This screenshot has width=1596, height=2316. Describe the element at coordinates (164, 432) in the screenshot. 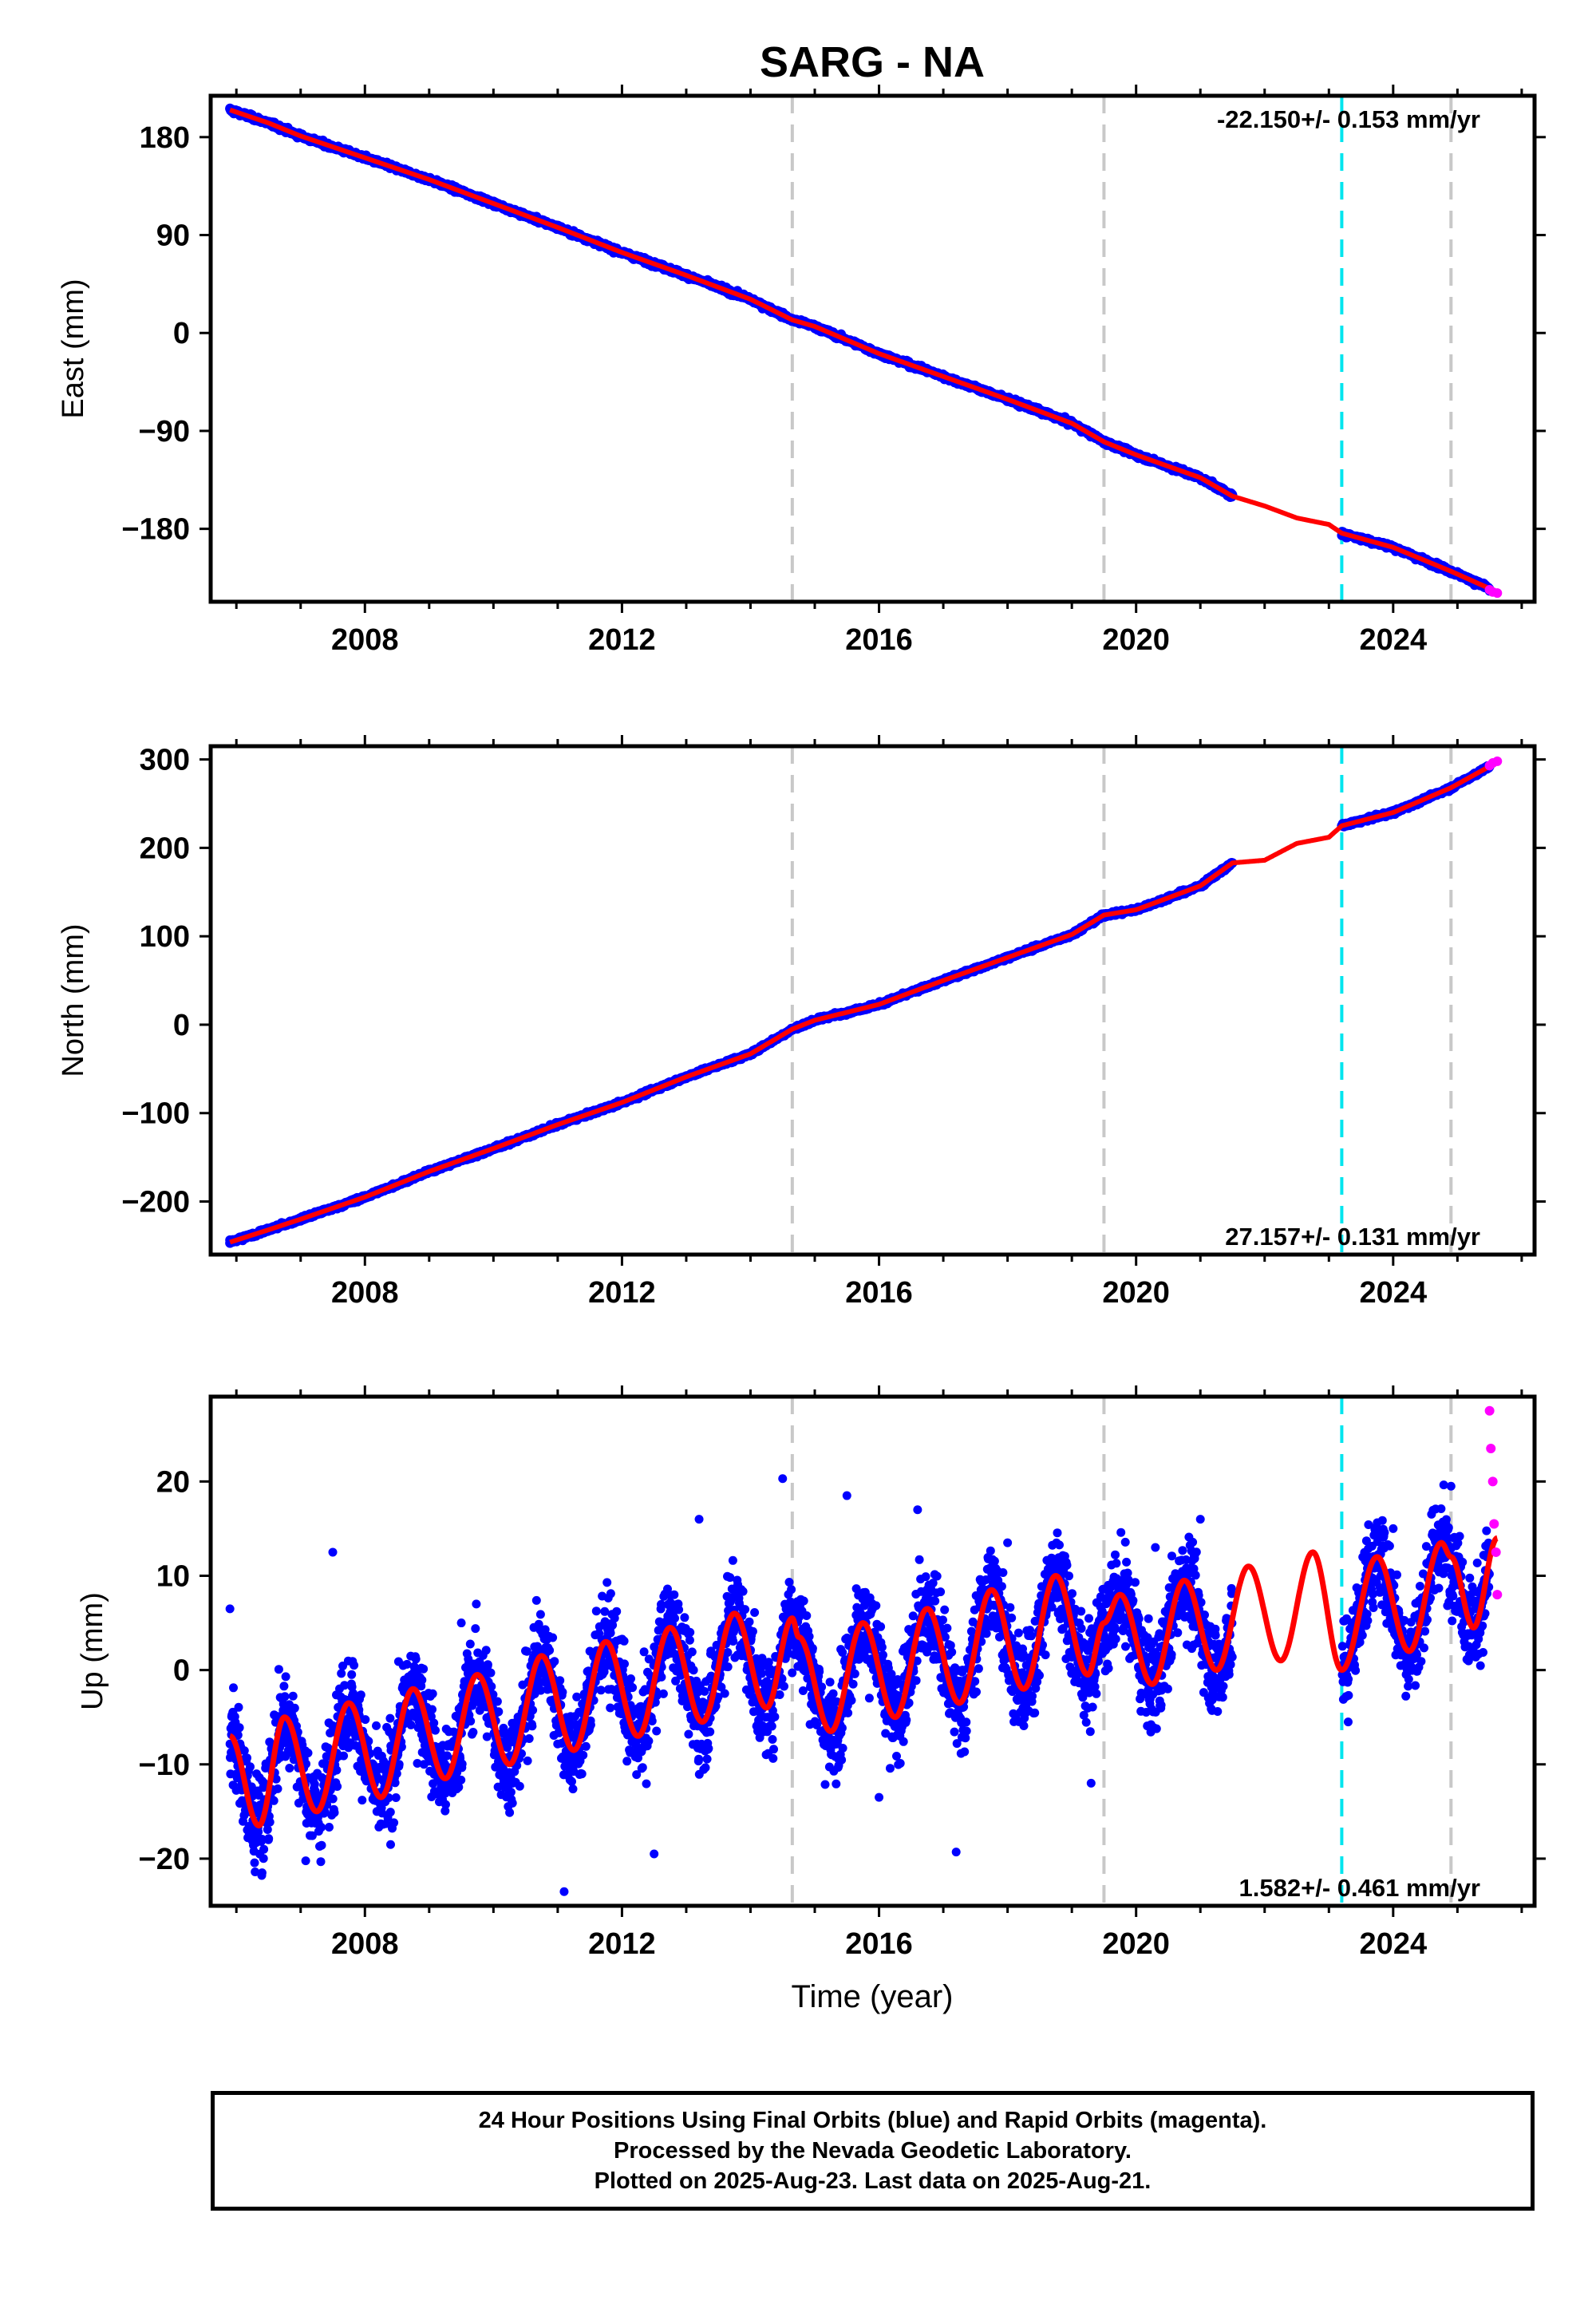

I see `y-tick-label: −90` at that location.